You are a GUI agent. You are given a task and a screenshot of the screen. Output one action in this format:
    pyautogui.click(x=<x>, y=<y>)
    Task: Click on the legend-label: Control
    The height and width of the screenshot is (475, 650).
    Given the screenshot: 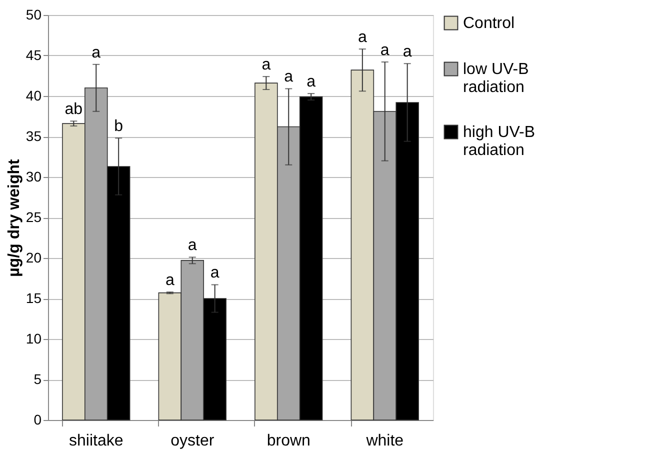 What is the action you would take?
    pyautogui.click(x=489, y=23)
    